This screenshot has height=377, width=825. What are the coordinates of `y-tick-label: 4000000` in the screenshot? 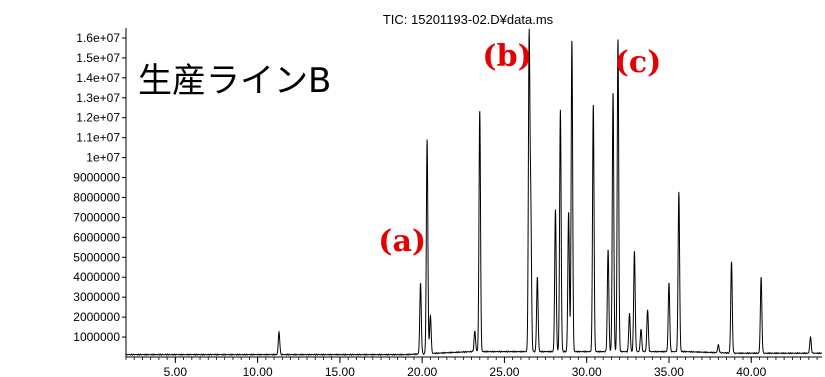 It's located at (96, 277).